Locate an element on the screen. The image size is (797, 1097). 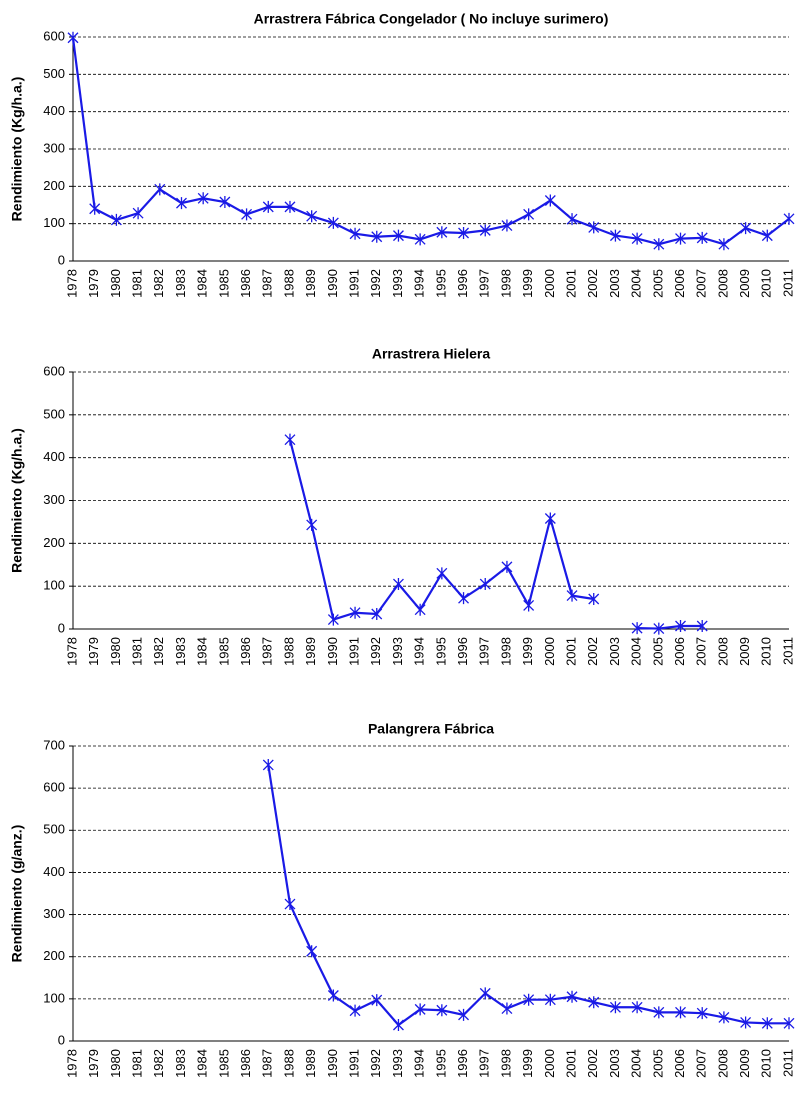
x-tick-label: 1987 is located at coordinates (267, 651).